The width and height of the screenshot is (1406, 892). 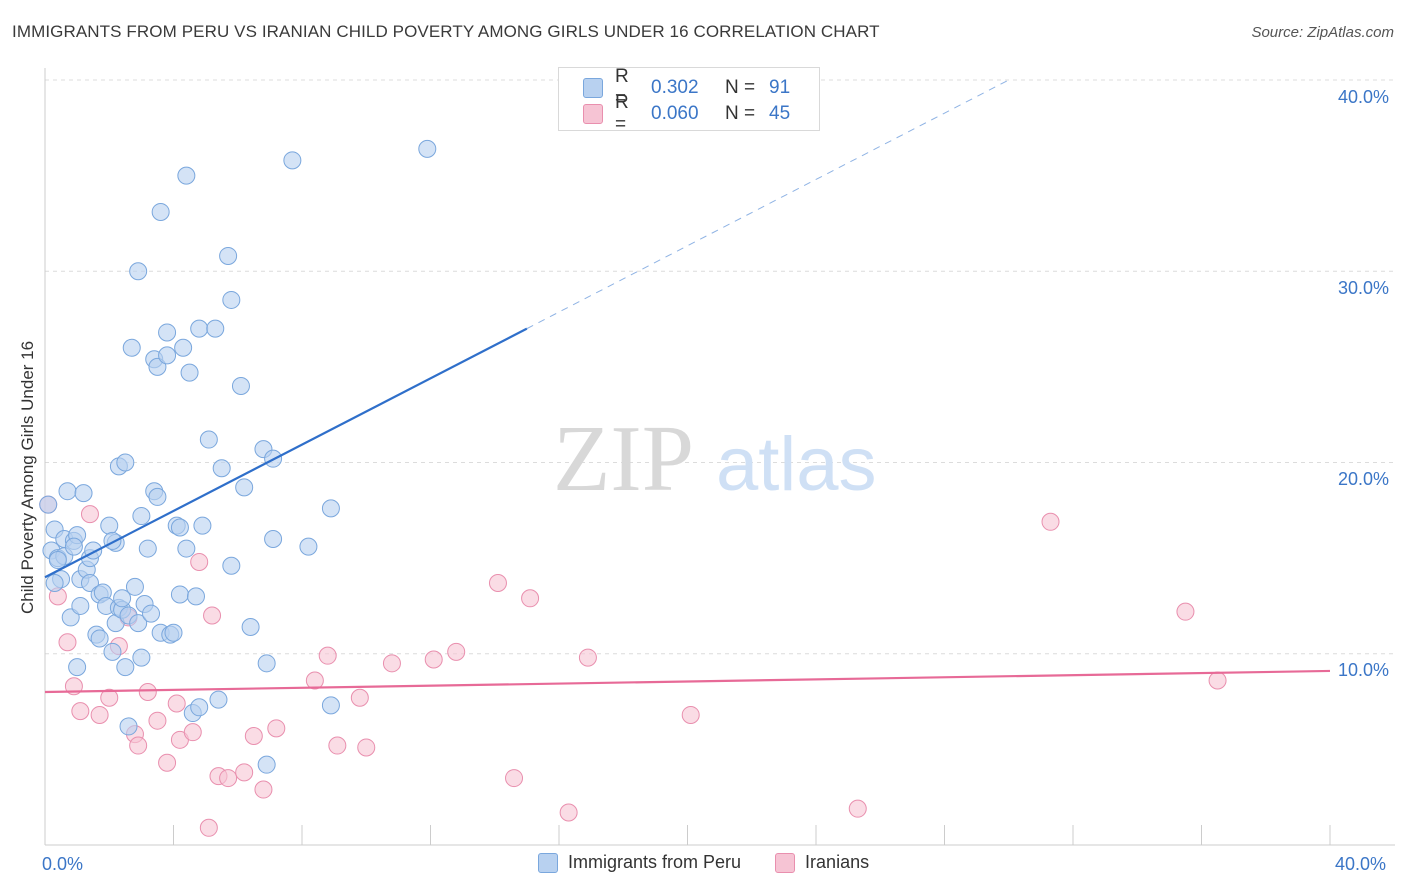 What do you see at coordinates (796, 464) in the screenshot?
I see `watermark-atlas: atlas` at bounding box center [796, 464].